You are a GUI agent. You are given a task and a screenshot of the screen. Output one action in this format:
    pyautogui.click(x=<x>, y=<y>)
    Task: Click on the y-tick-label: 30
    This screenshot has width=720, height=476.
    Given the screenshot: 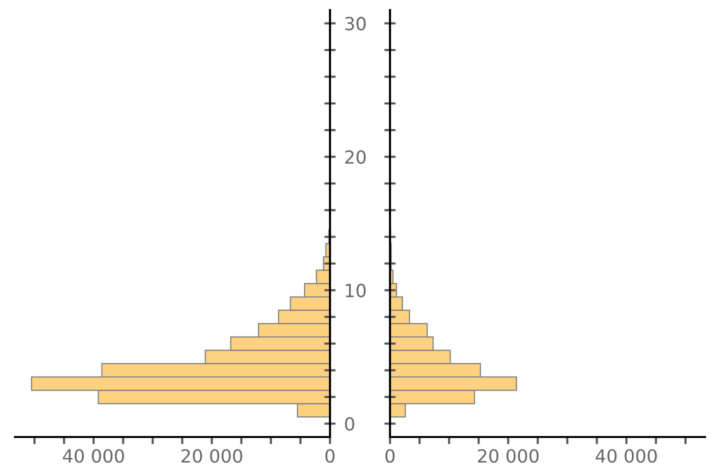 What is the action you would take?
    pyautogui.click(x=355, y=23)
    